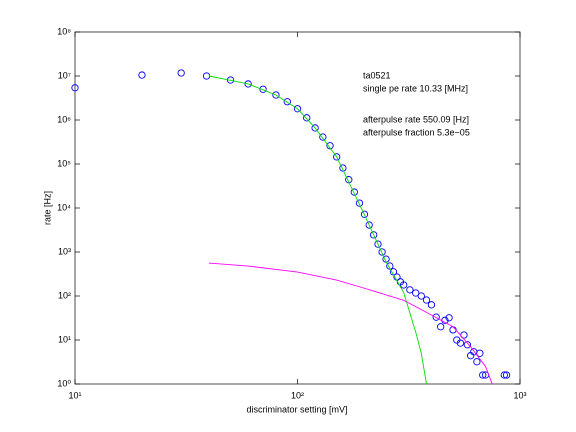 The image size is (576, 432). I want to click on x-tick-label: 10¹, so click(74, 395).